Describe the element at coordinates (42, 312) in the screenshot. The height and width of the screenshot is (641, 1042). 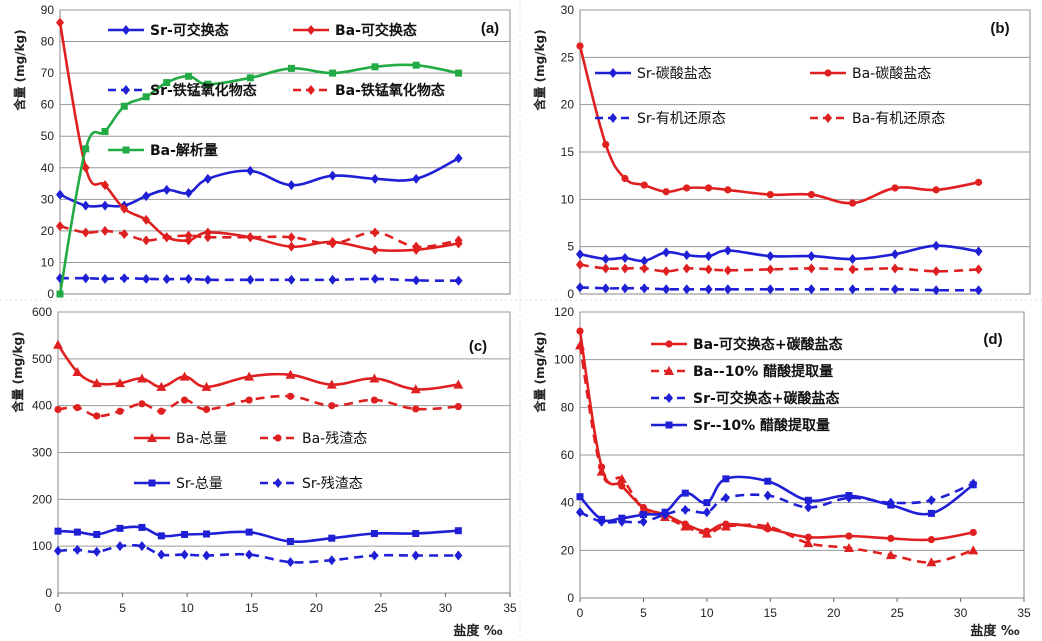
I see `y-tick-label: 600` at that location.